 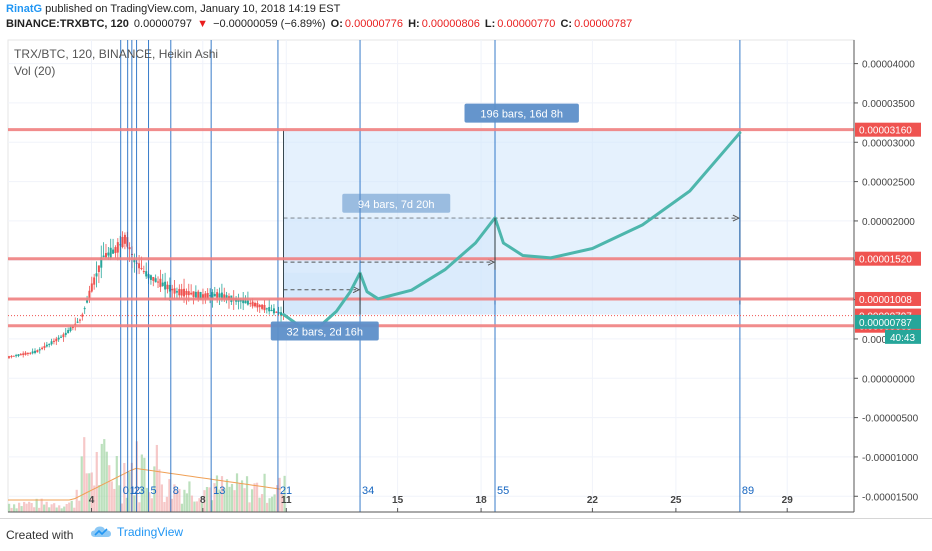 What do you see at coordinates (40, 535) in the screenshot?
I see `created-with-label: Created with` at bounding box center [40, 535].